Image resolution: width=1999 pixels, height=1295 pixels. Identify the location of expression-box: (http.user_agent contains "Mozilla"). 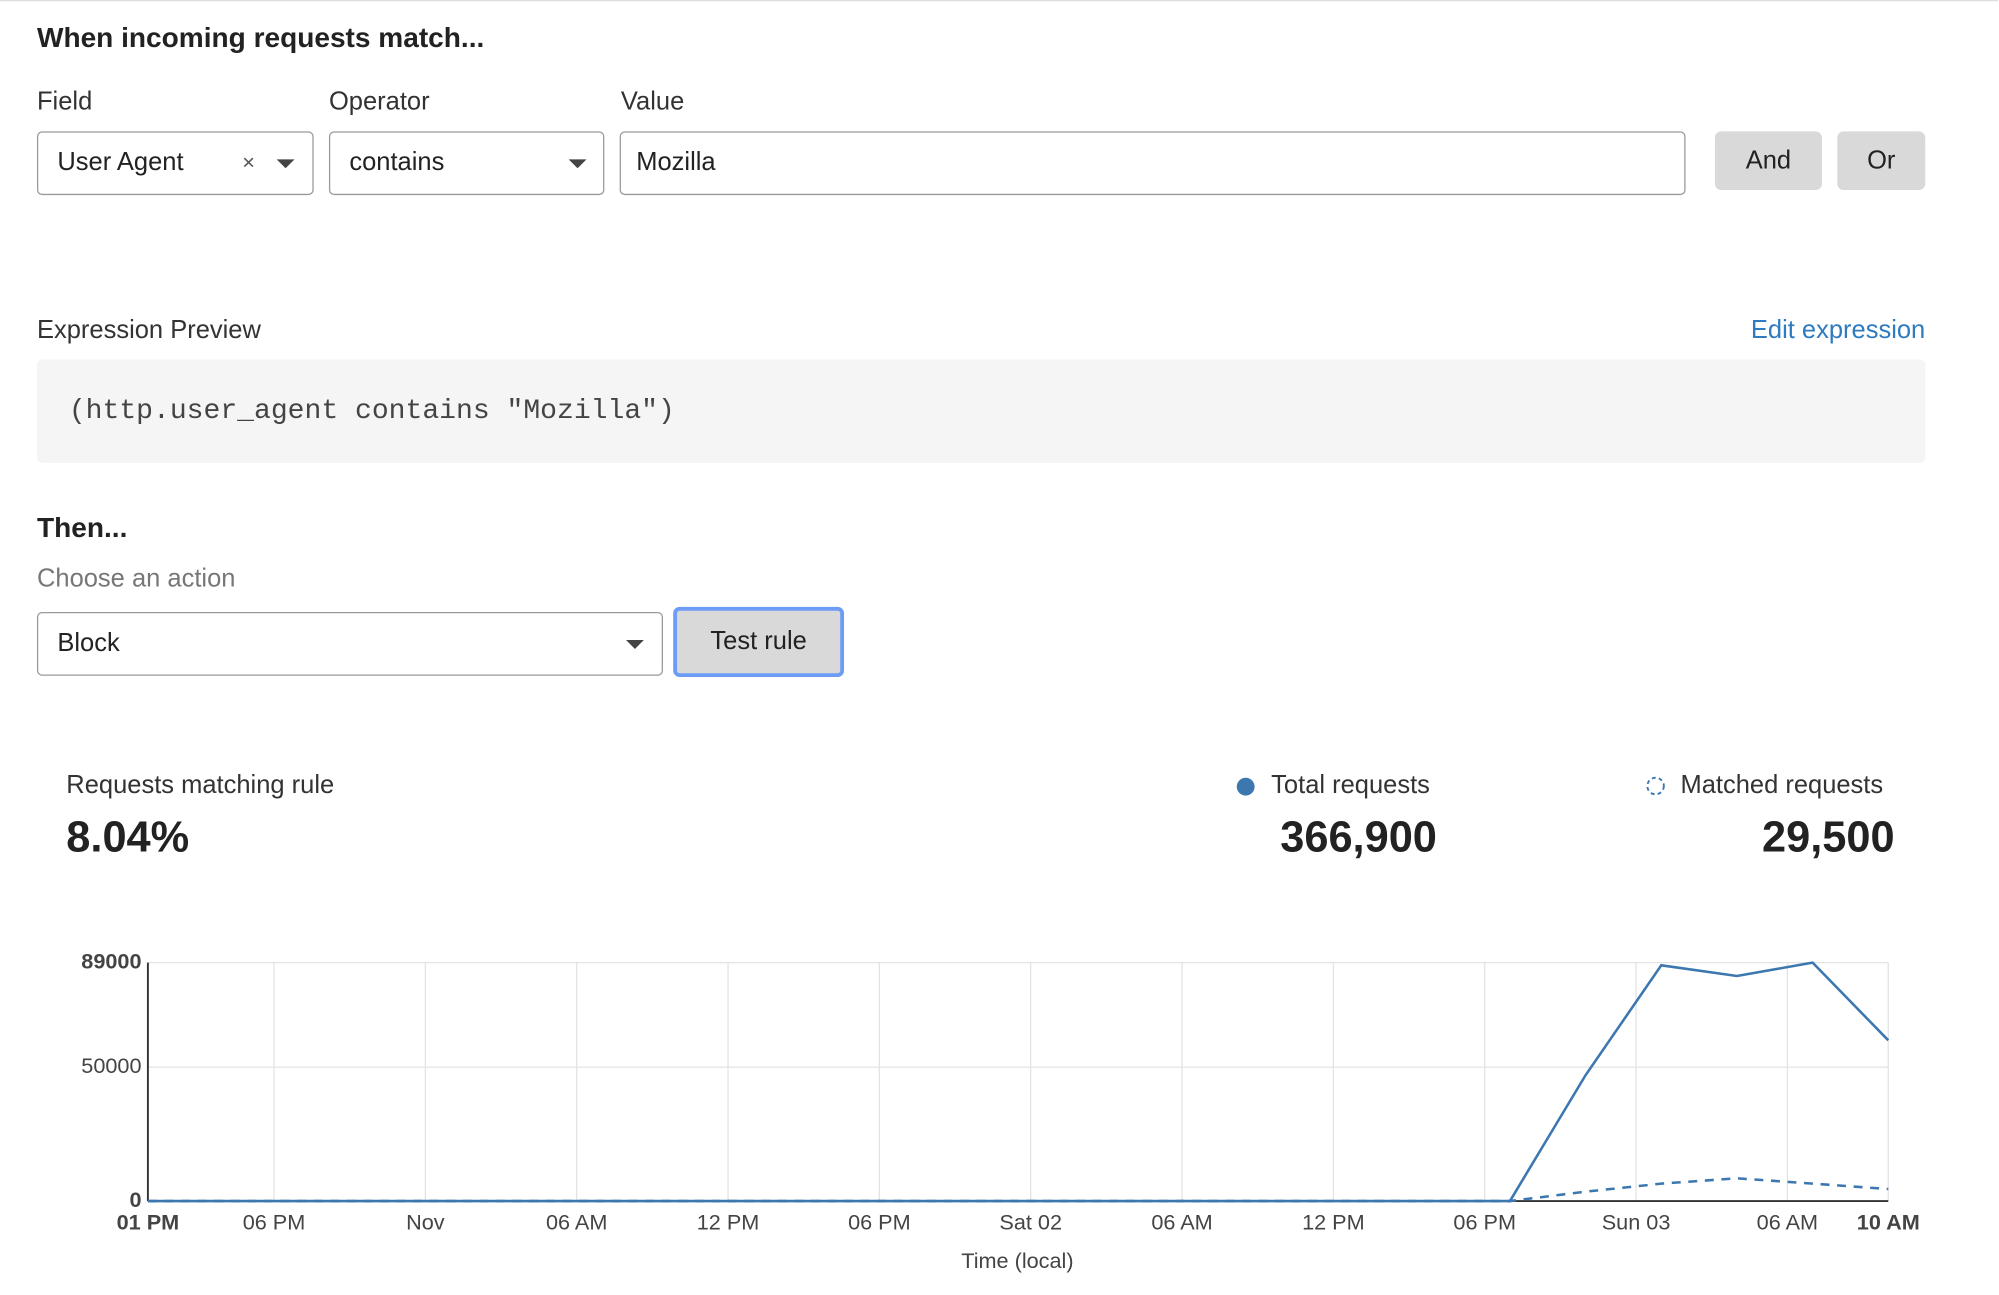
(981, 411).